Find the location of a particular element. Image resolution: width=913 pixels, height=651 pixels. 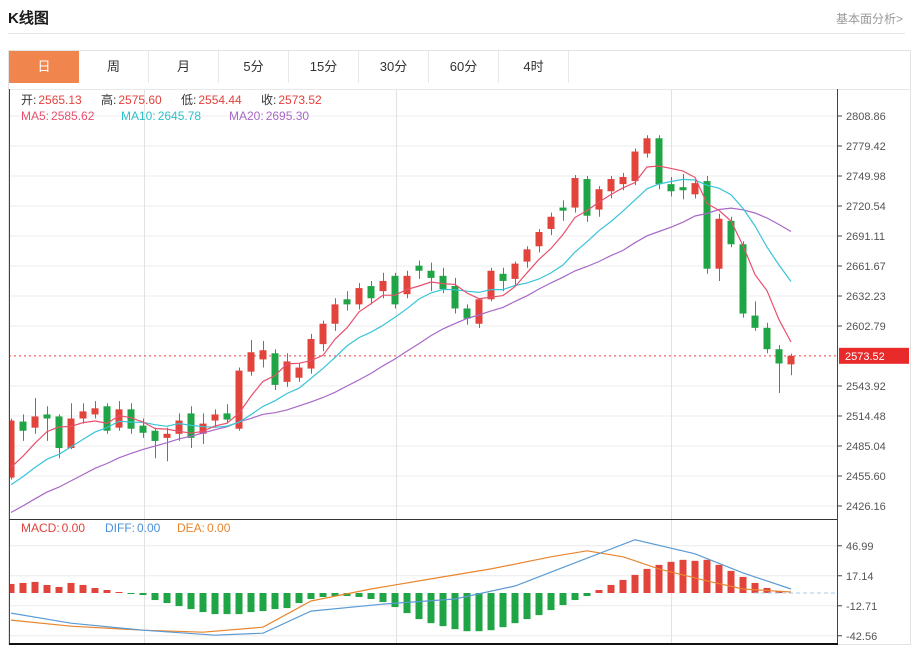

current-price-tag-value: 2573.52 is located at coordinates (865, 357).